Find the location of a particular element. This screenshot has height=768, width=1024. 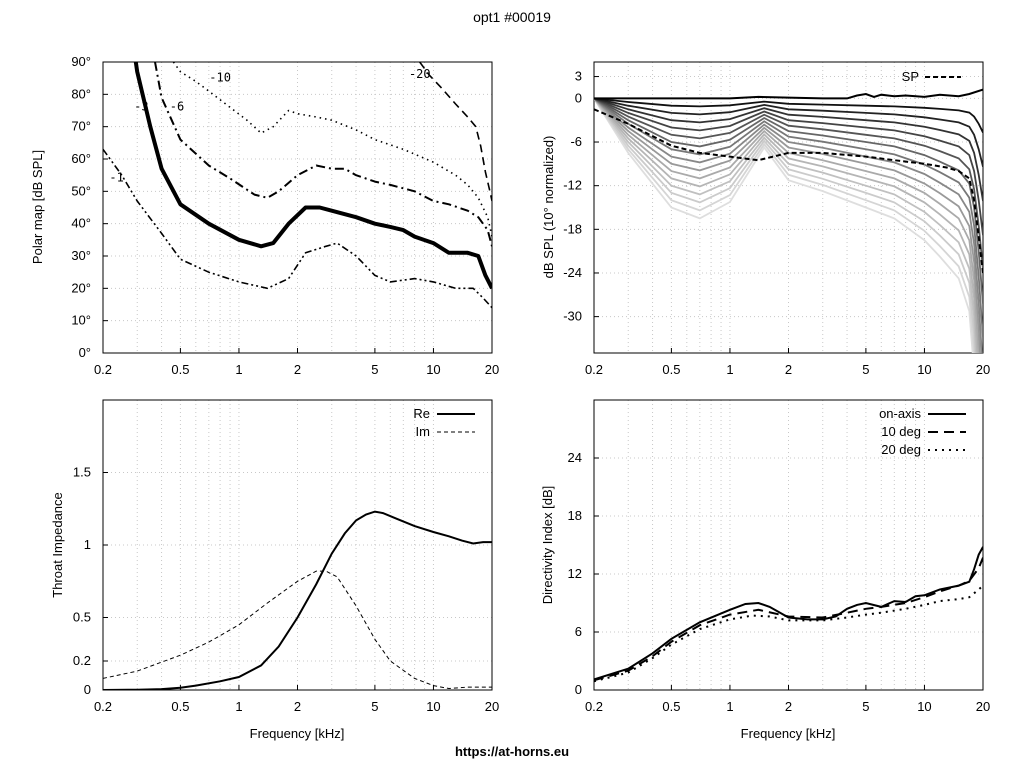

impedance-xtick-label: 20 is located at coordinates (492, 706).